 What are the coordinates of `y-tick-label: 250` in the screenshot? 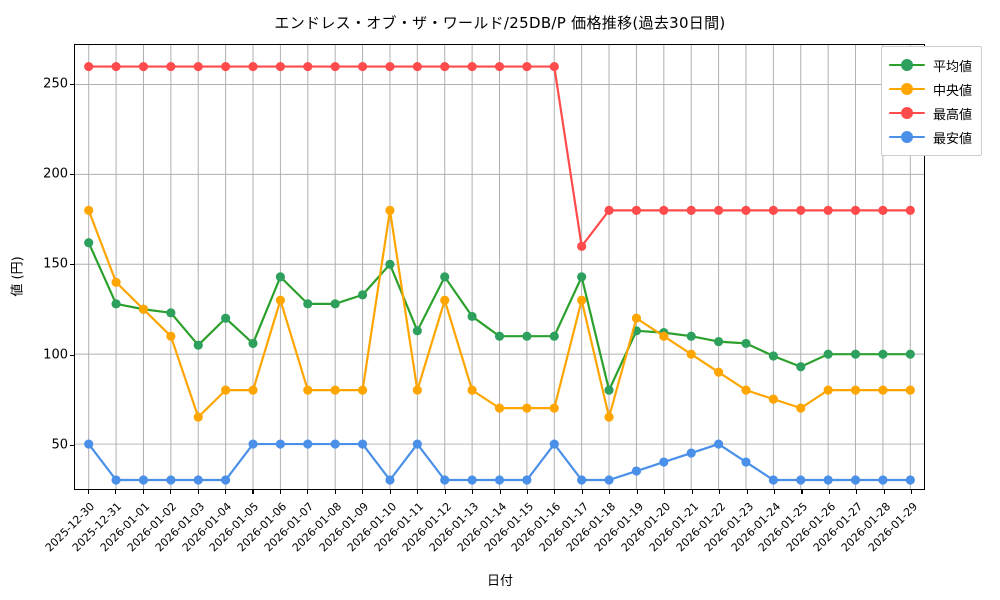 It's located at (55, 84).